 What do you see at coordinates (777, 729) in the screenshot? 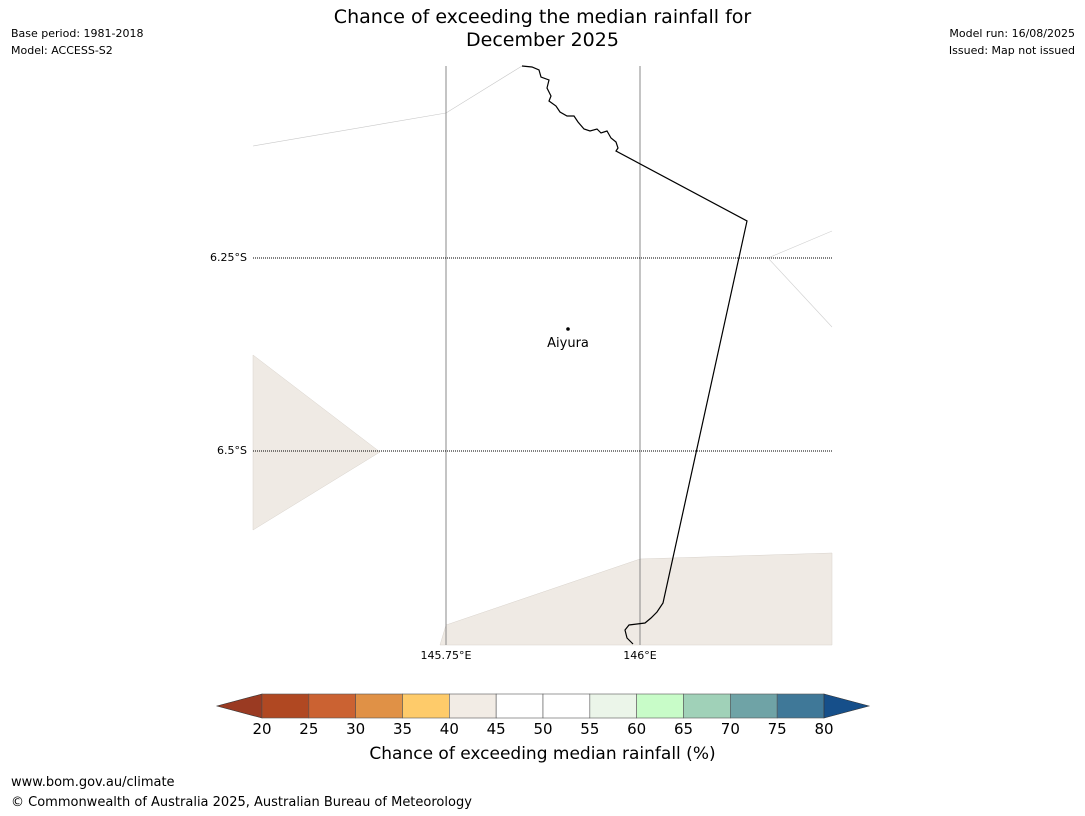
I see `colorbar-tick-label: 75` at bounding box center [777, 729].